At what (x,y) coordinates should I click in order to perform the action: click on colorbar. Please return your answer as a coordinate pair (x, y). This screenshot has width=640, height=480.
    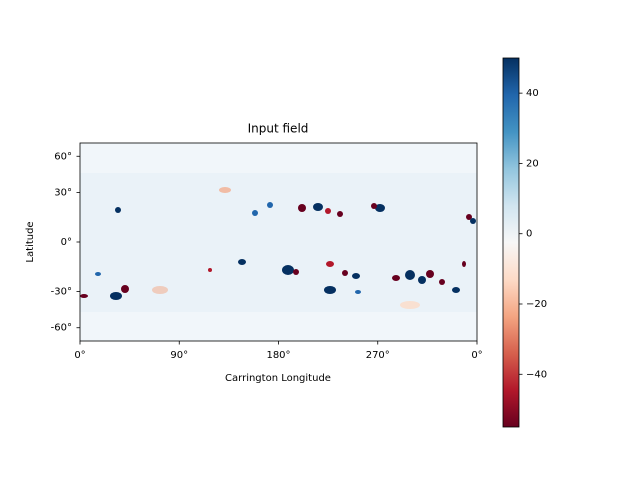
    Looking at the image, I should click on (511, 242).